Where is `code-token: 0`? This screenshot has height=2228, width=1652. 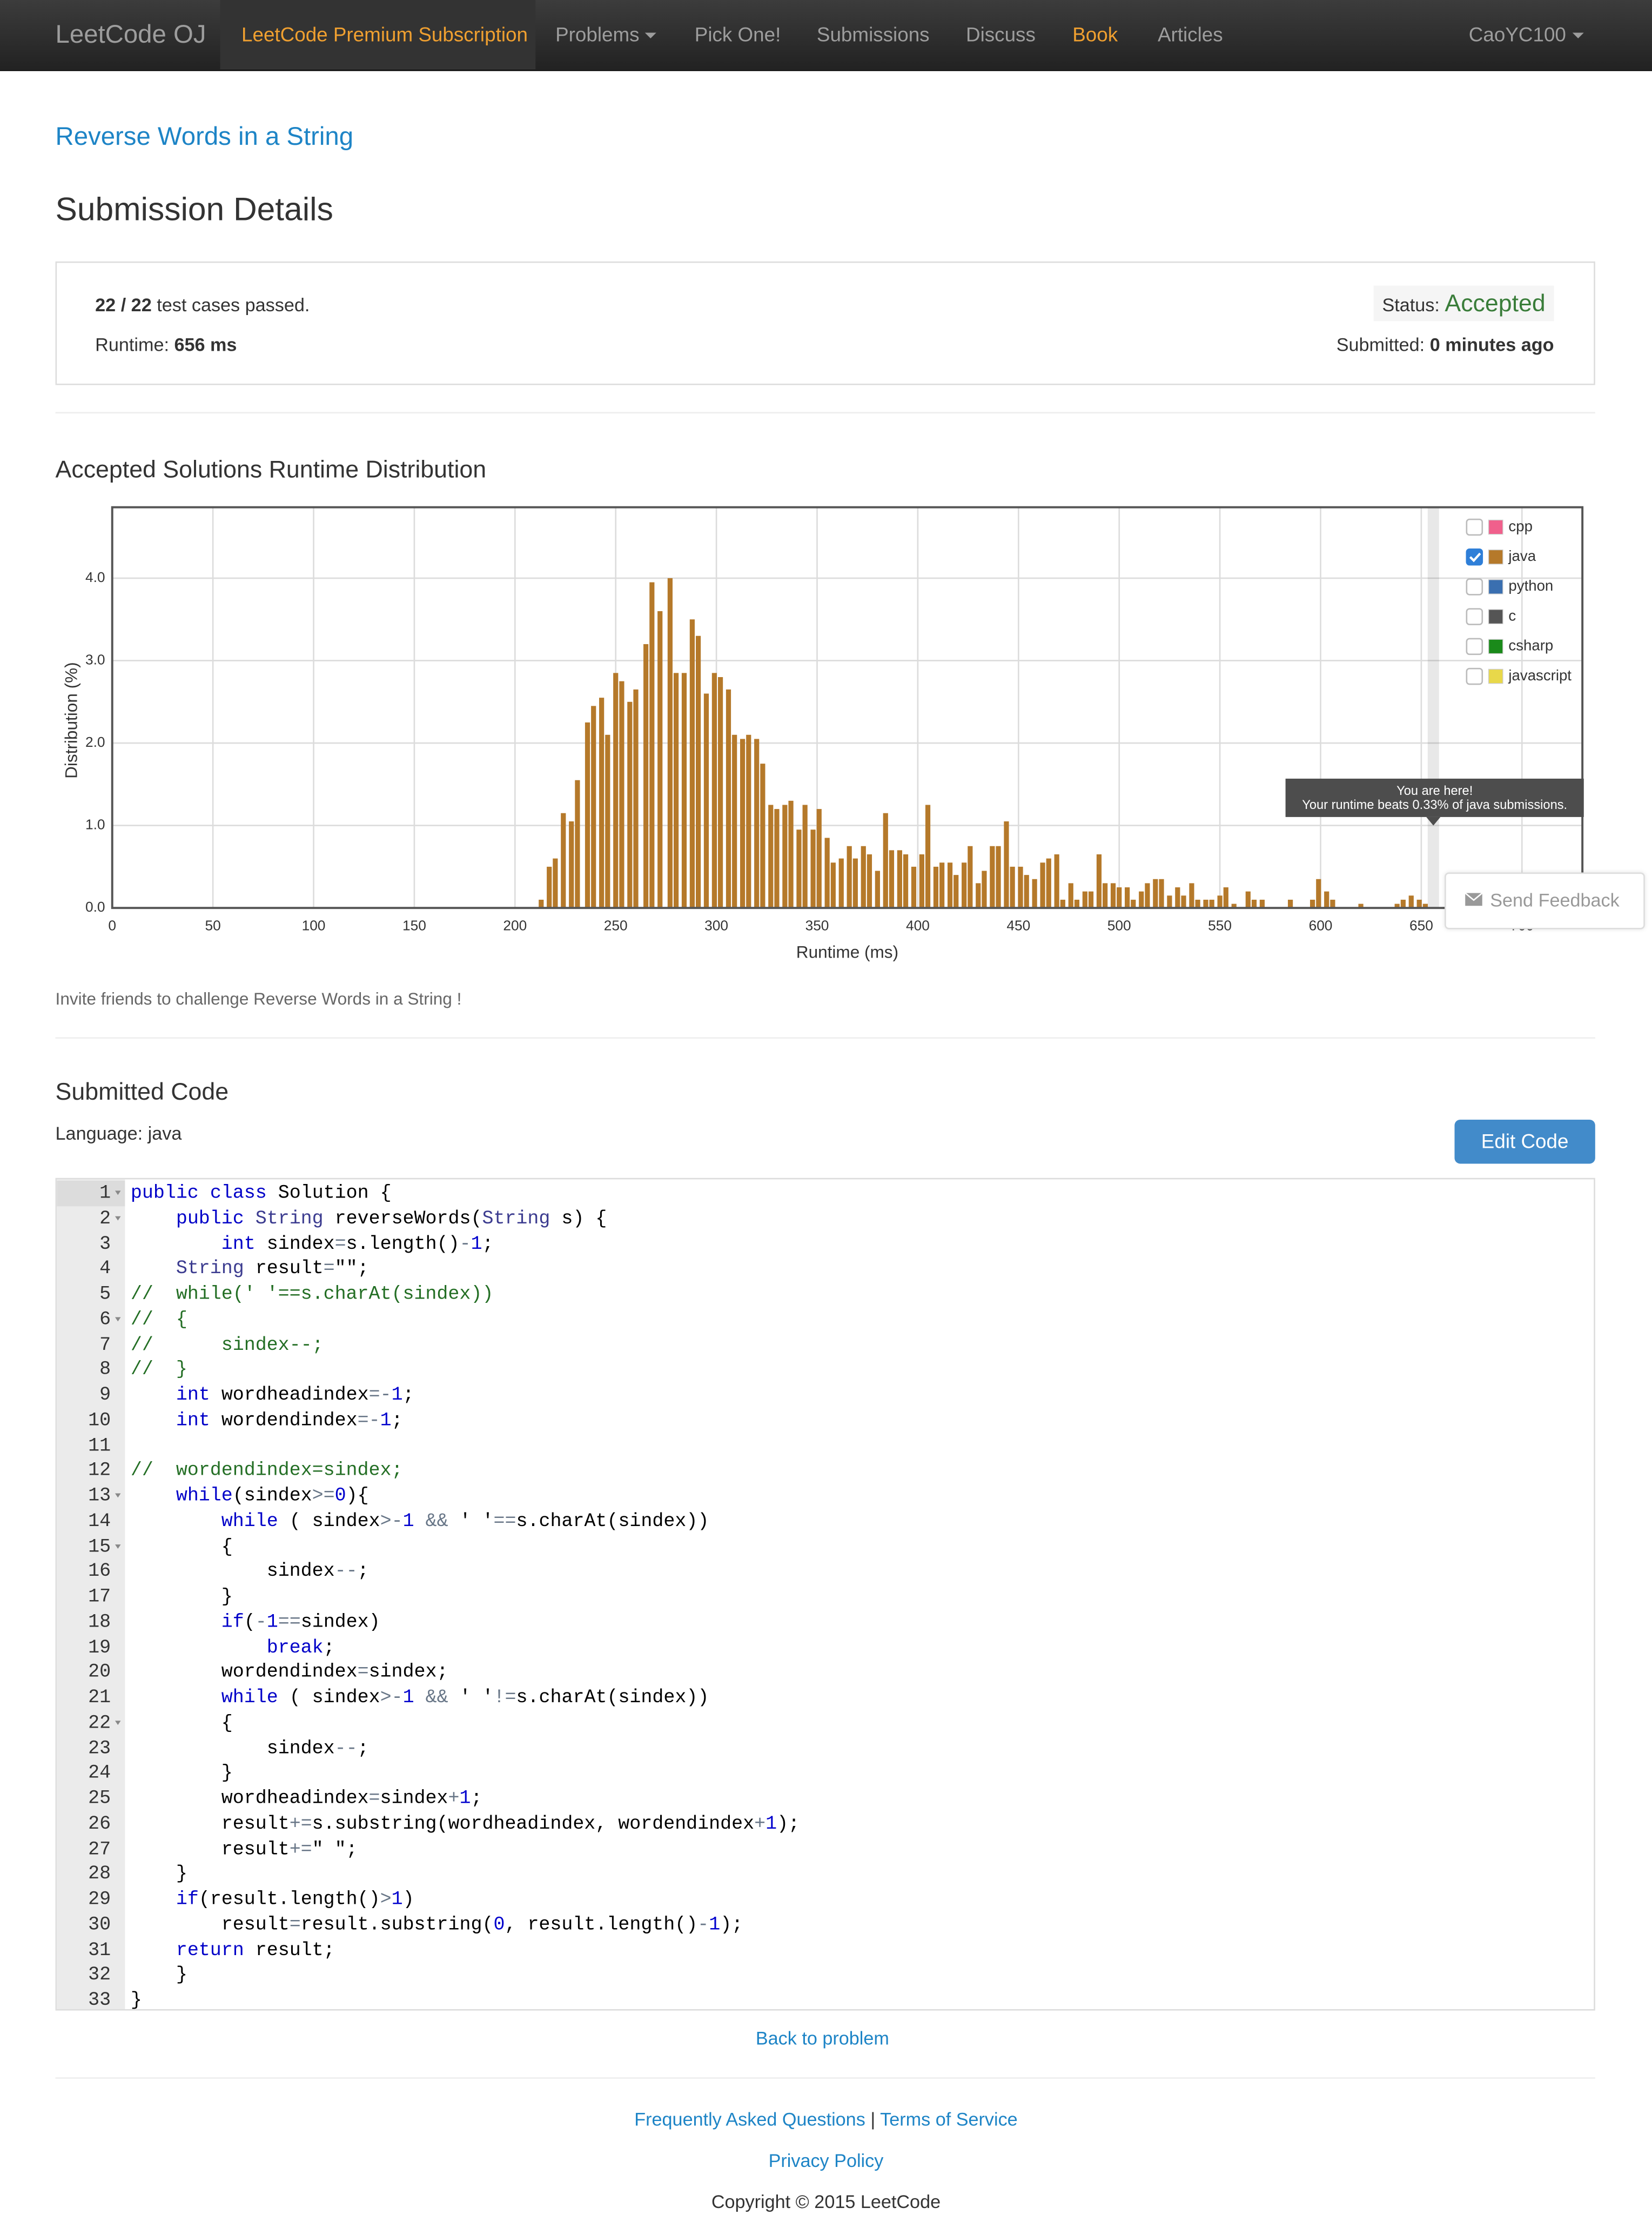
code-token: 0 is located at coordinates (499, 1924).